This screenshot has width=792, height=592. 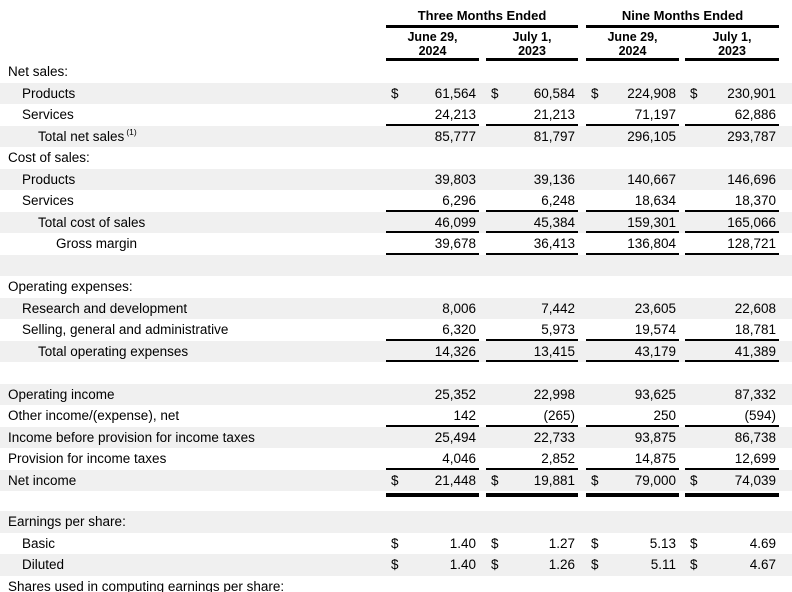 I want to click on col-group-three-months-ended: Three Months Ended, so click(x=482, y=17).